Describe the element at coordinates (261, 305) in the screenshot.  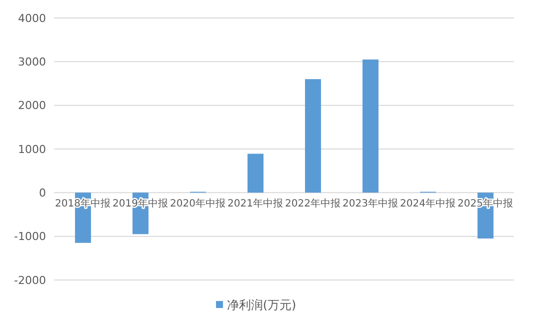
I see `legend-label: 净利润(万元)` at that location.